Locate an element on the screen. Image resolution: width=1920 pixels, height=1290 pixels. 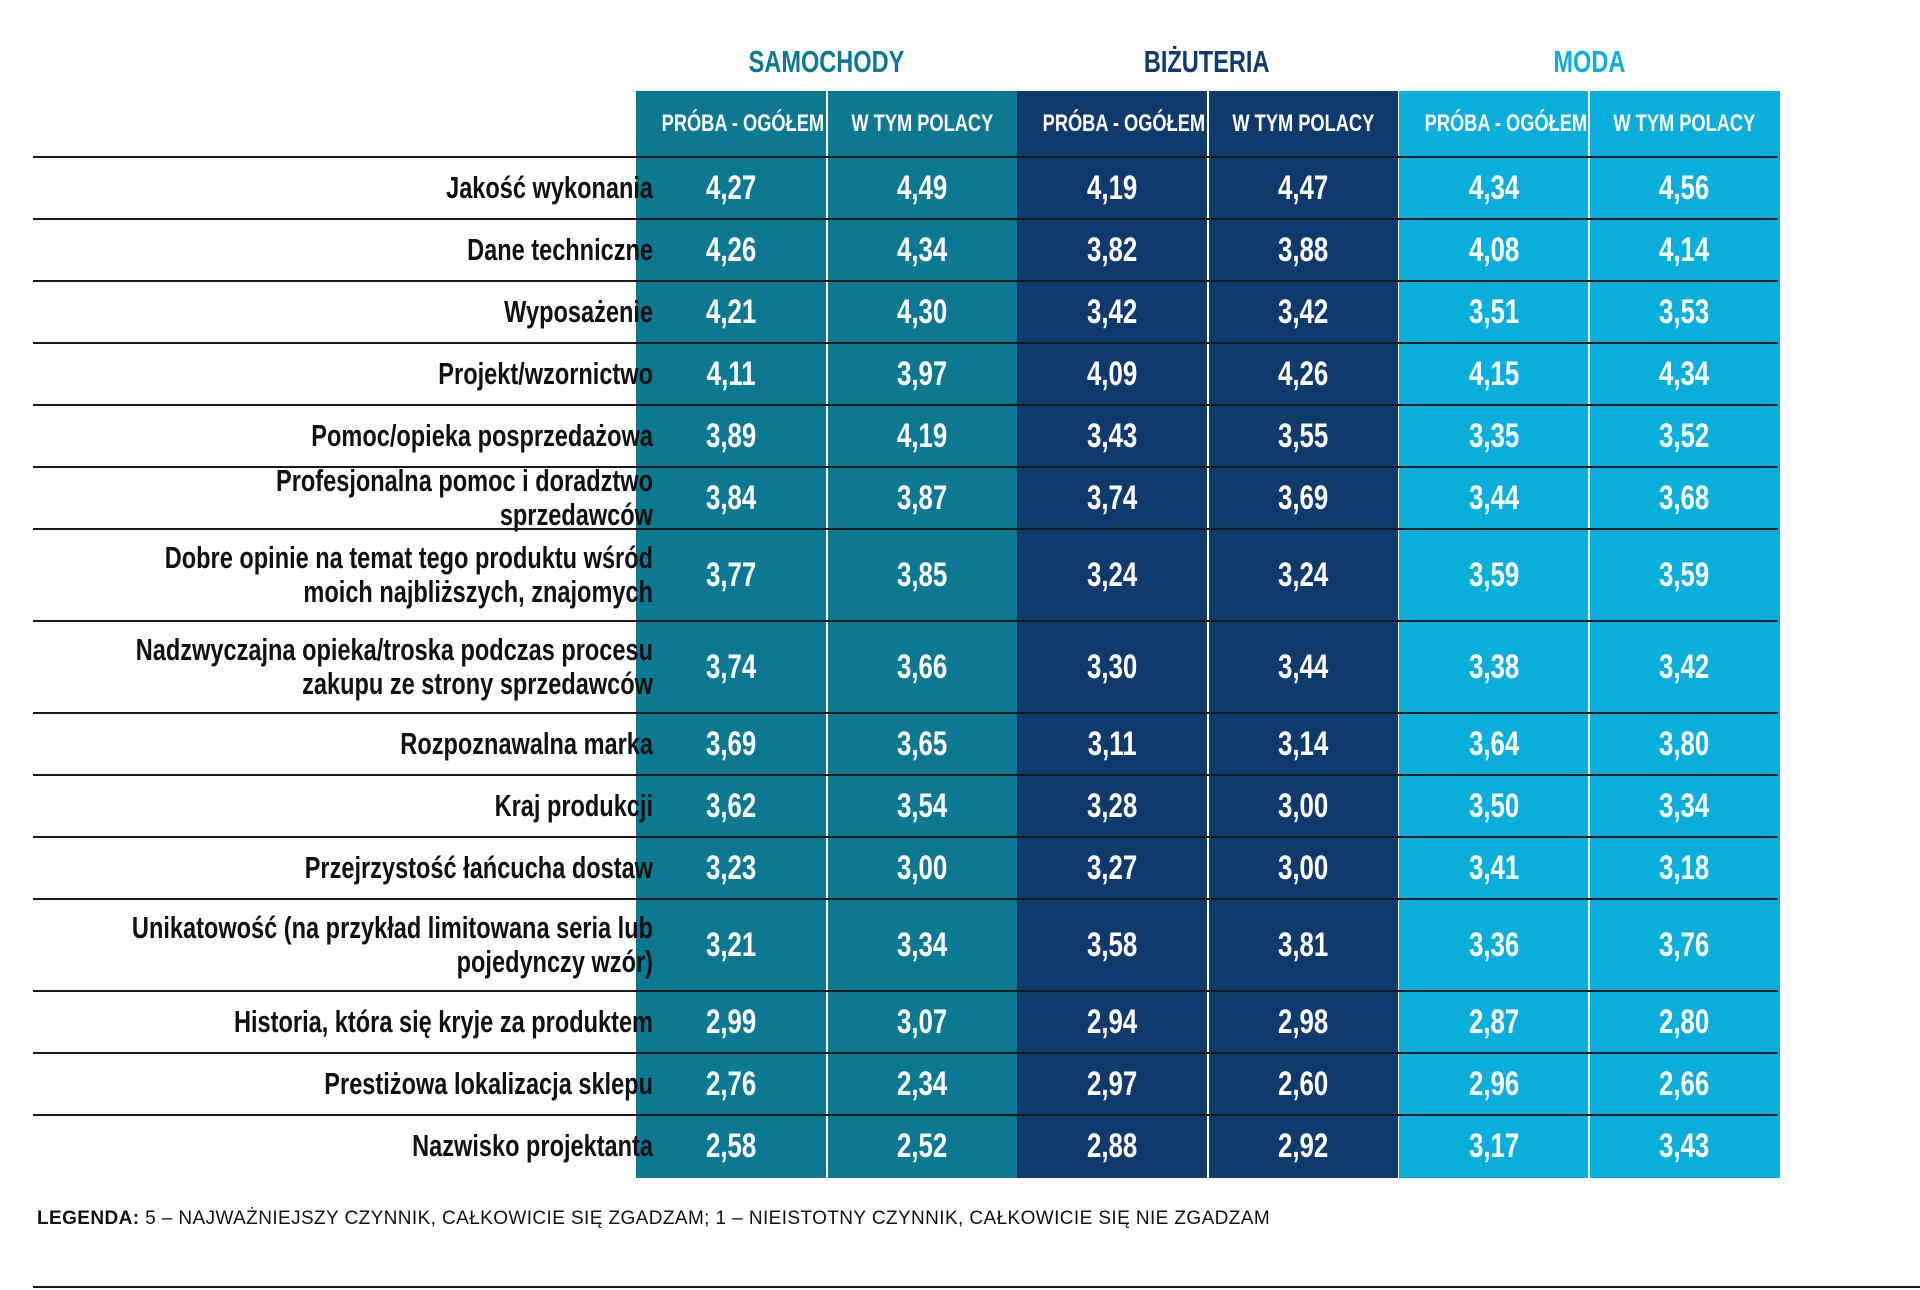
value-cell: 3,59 is located at coordinates (1494, 575).